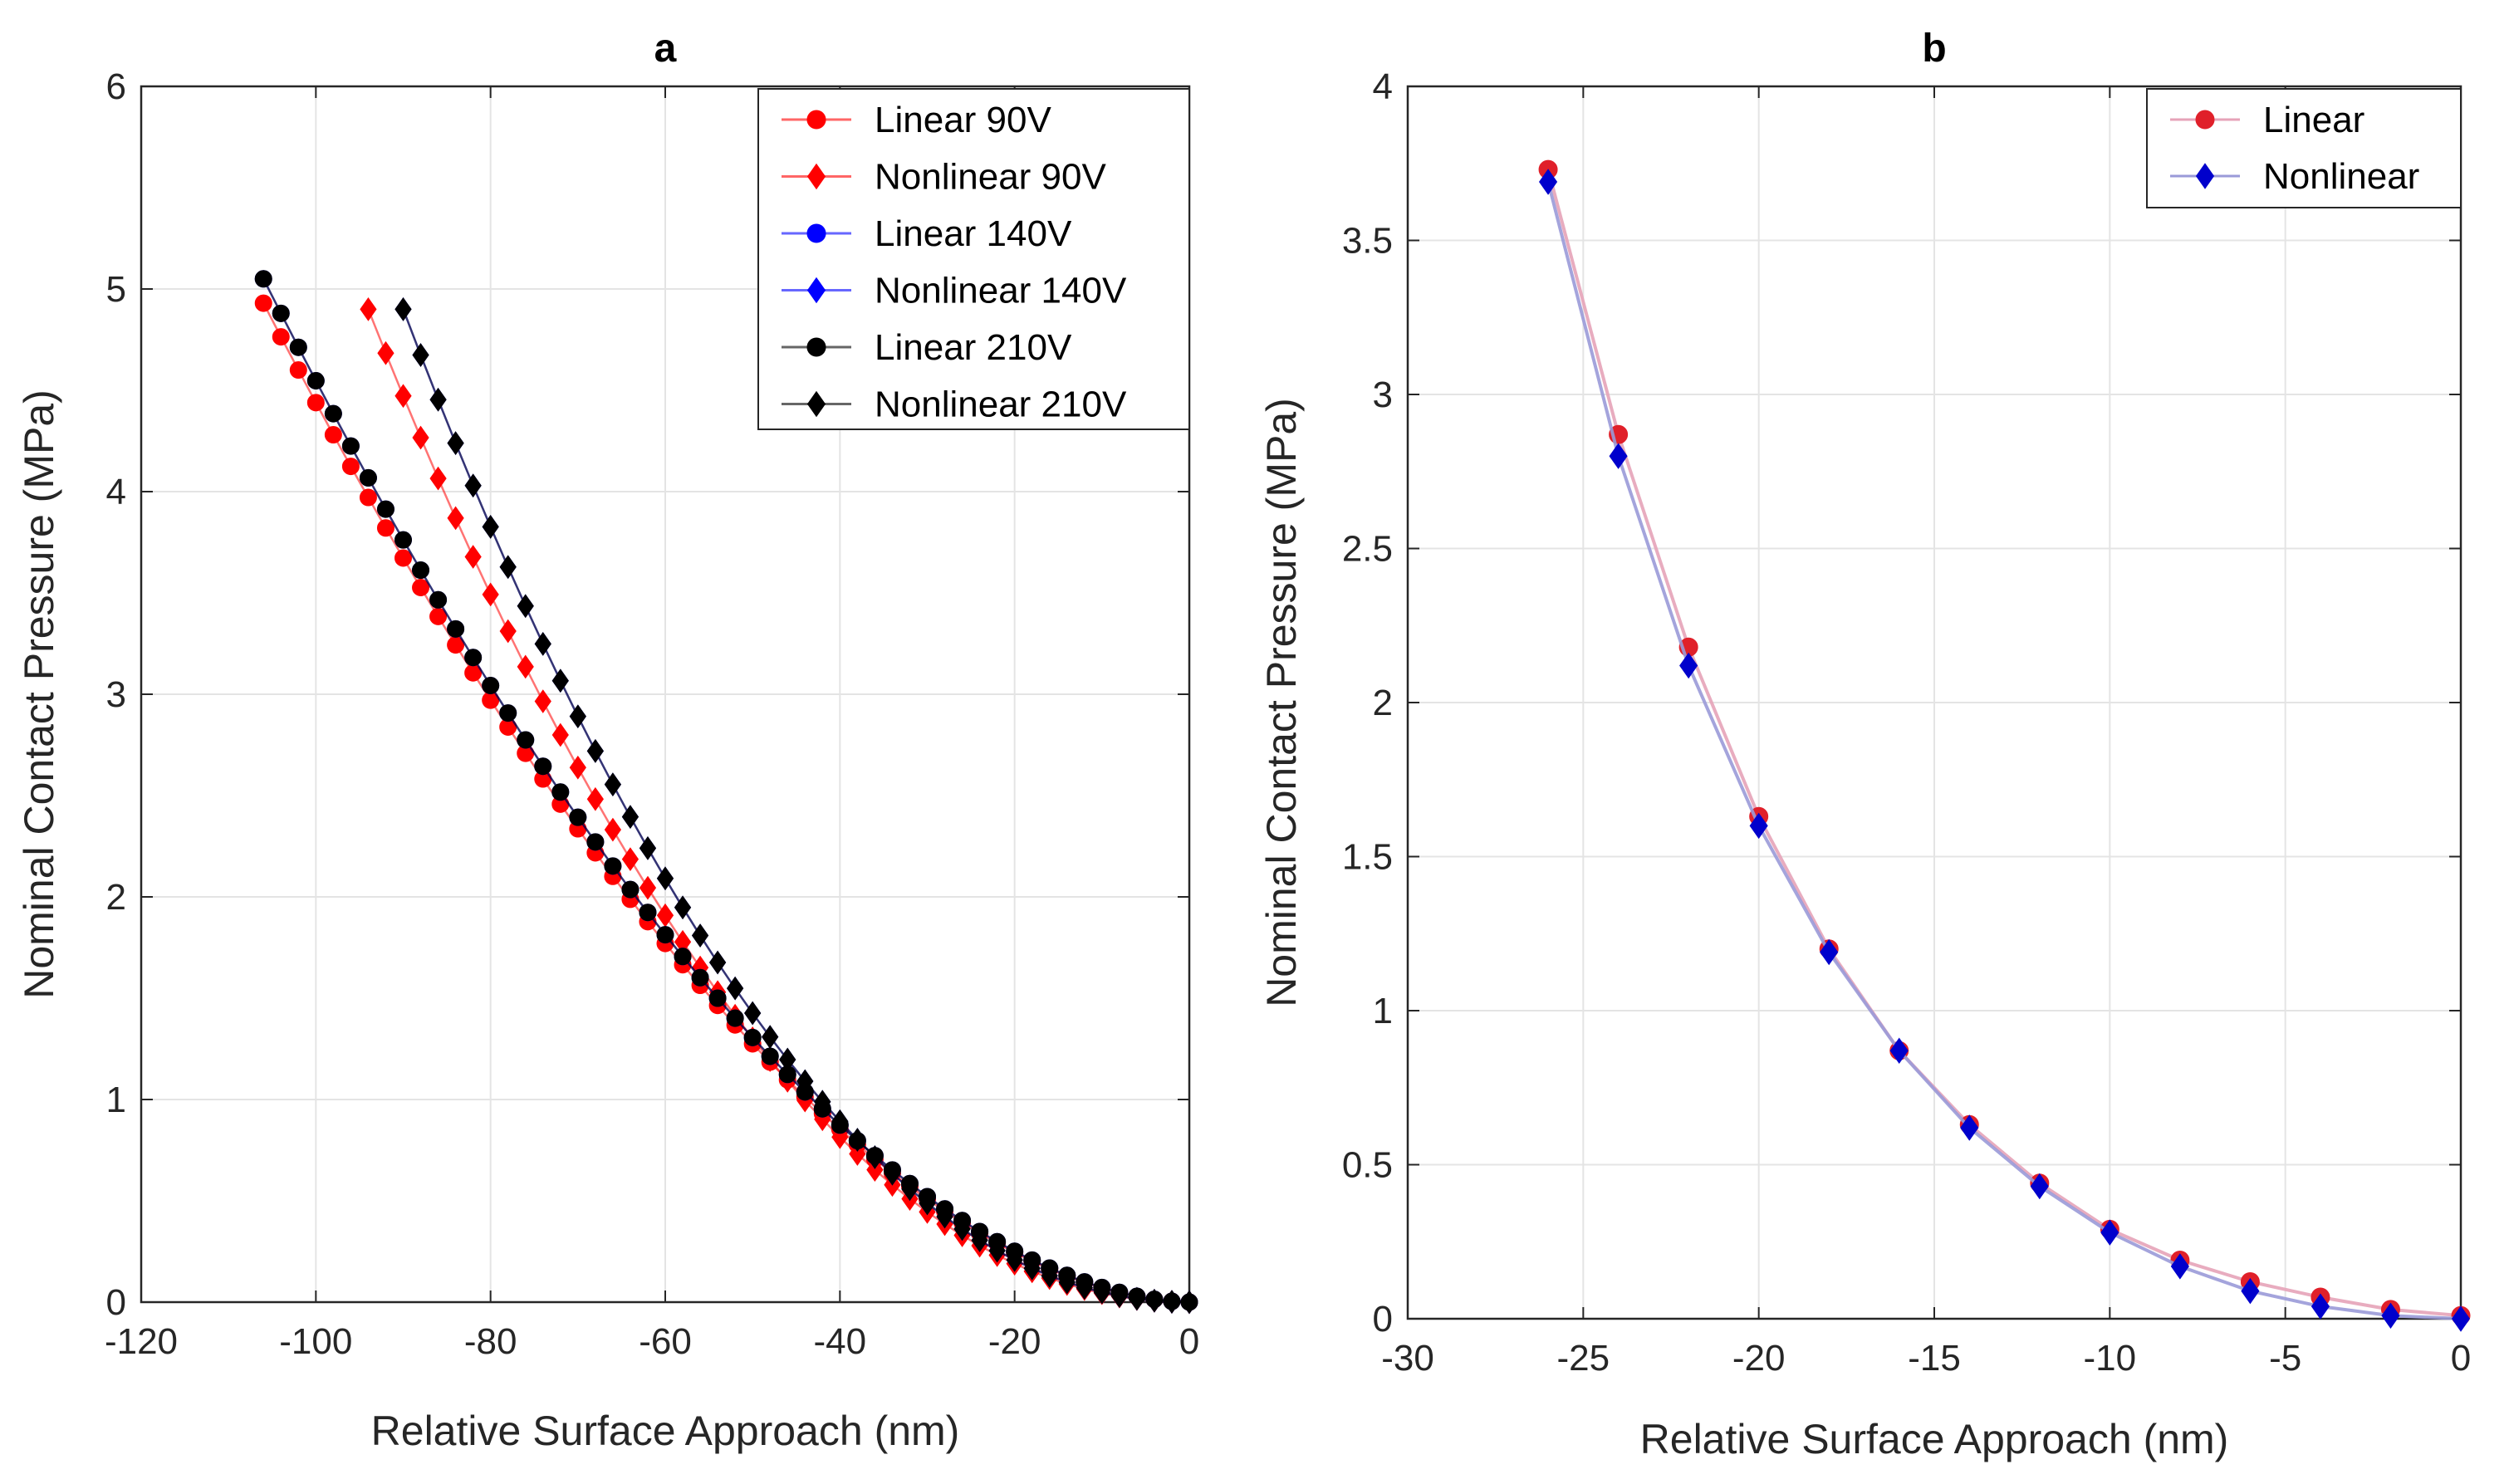 The image size is (2509, 1484). Describe the element at coordinates (1368, 241) in the screenshot. I see `y-tick-label: 3.5` at that location.